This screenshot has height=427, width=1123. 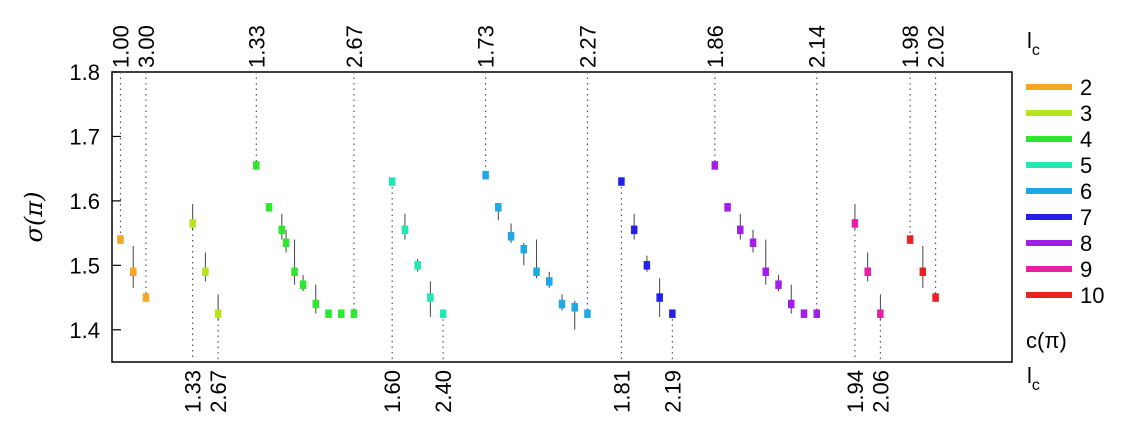 What do you see at coordinates (1086, 87) in the screenshot?
I see `legend-label: 2` at bounding box center [1086, 87].